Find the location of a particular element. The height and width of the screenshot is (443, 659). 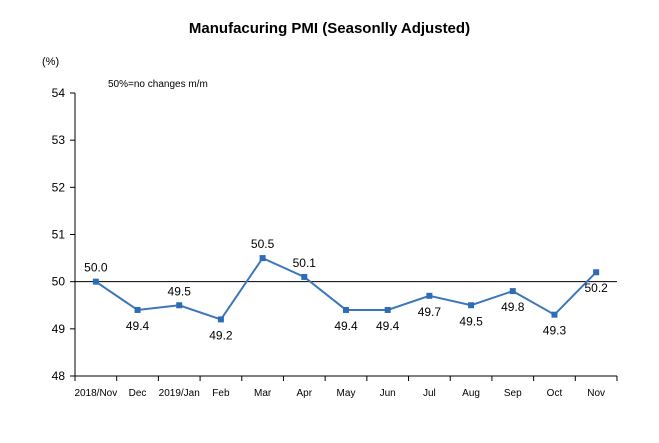

y-tick-label: 54 is located at coordinates (59, 93).